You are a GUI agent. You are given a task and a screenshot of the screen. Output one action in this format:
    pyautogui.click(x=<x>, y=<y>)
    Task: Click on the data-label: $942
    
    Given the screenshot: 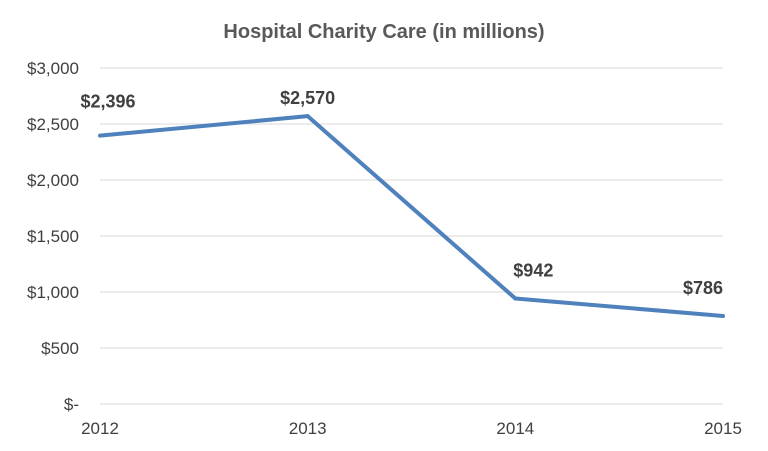 What is the action you would take?
    pyautogui.click(x=533, y=270)
    